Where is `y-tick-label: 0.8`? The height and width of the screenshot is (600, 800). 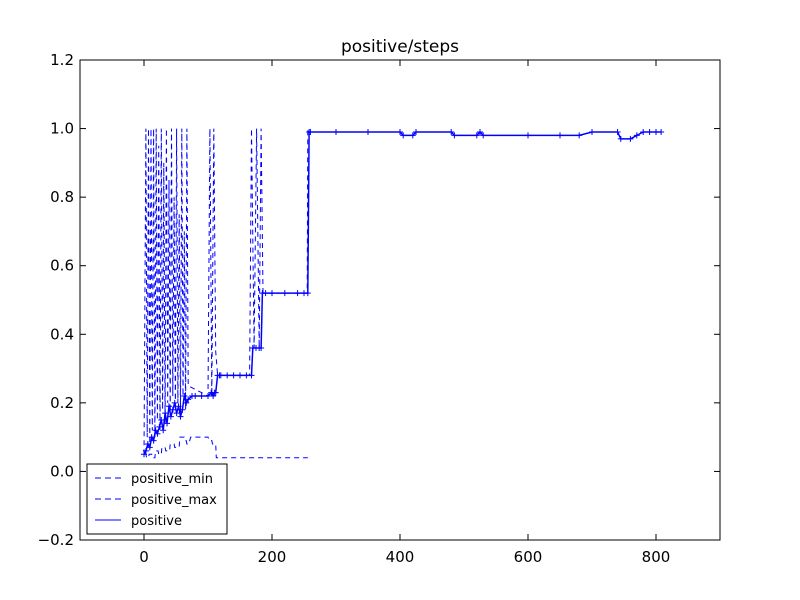
y-tick-label: 0.8 is located at coordinates (62, 197).